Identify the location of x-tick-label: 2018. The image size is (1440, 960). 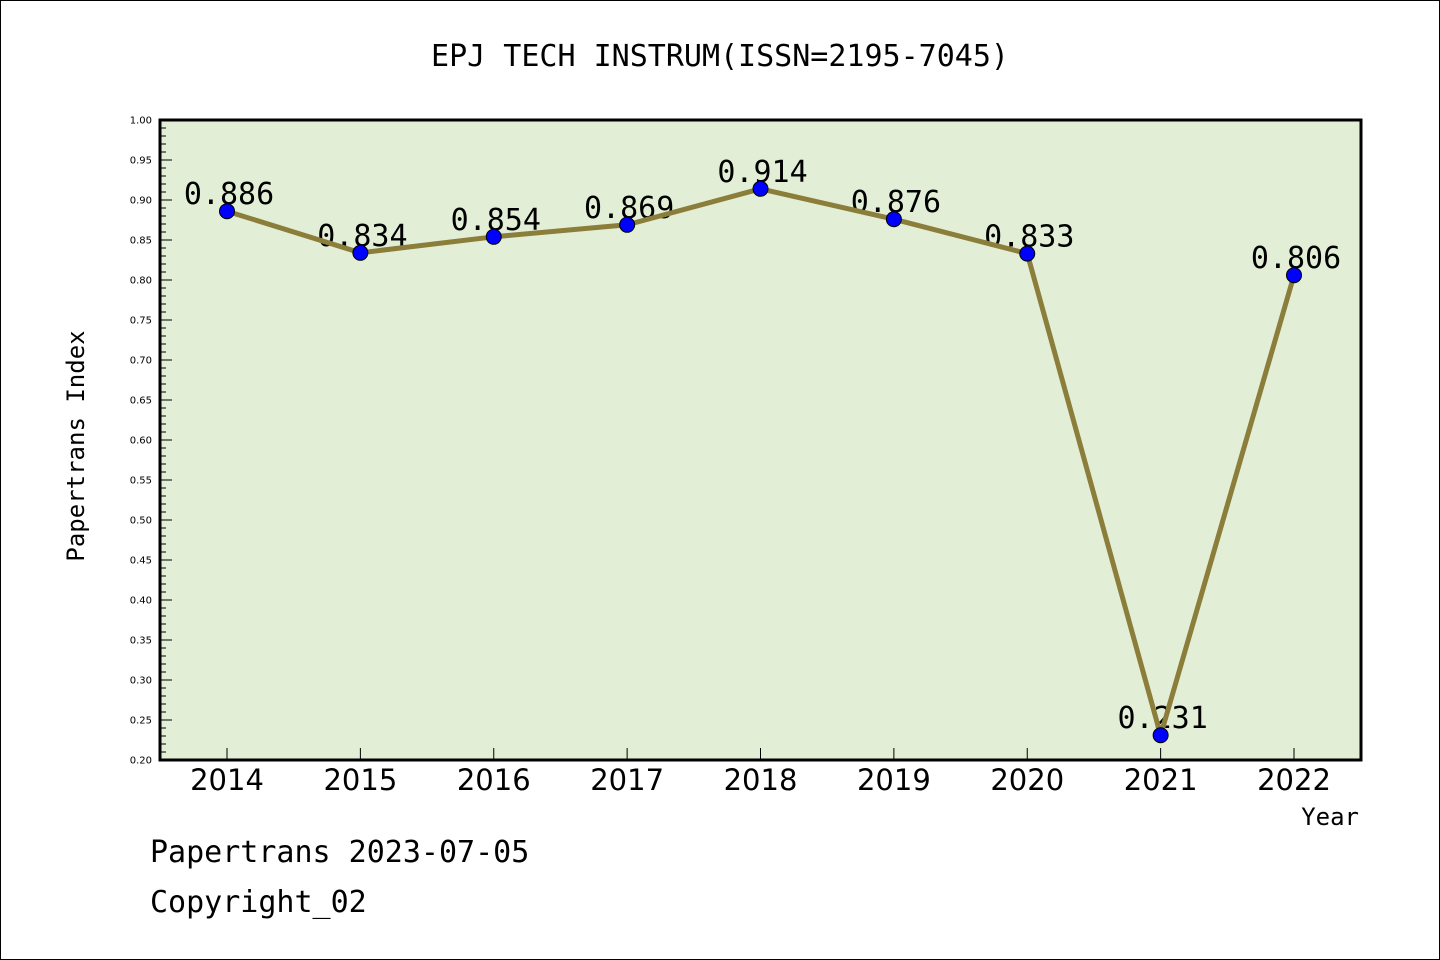
(761, 780).